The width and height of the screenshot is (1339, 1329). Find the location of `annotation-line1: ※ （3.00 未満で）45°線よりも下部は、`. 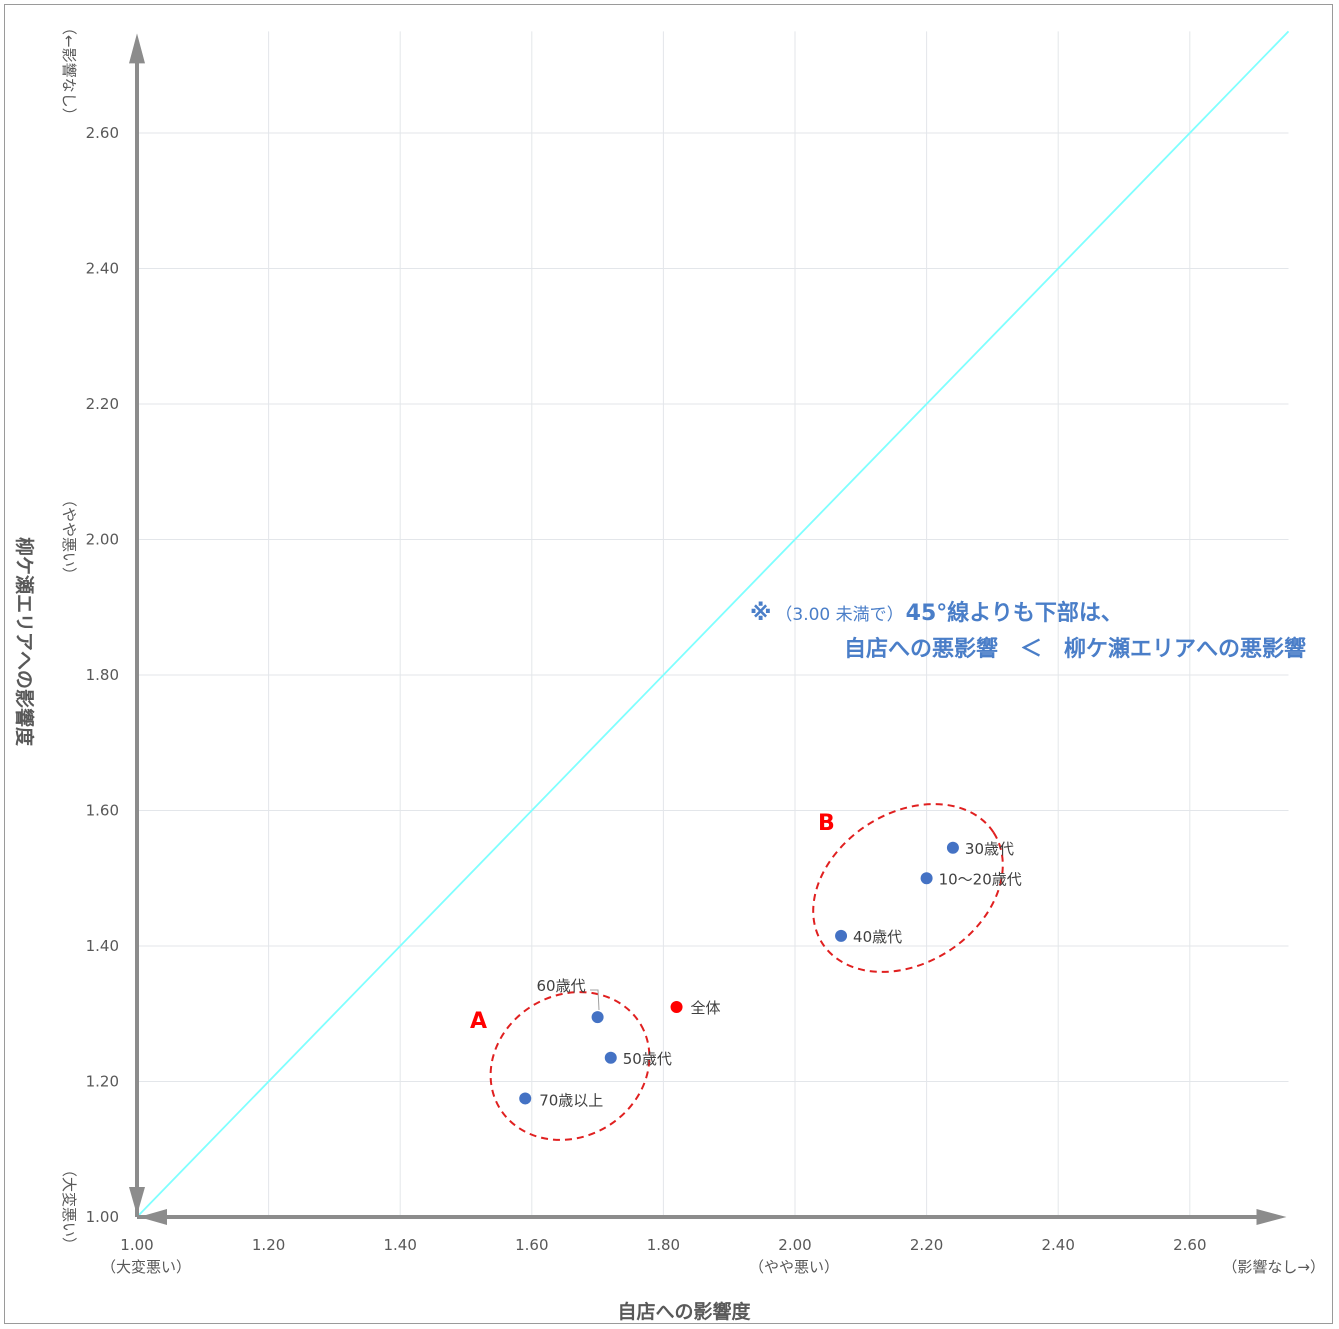

annotation-line1: ※ （3.00 未満で）45°線よりも下部は、 is located at coordinates (936, 613).